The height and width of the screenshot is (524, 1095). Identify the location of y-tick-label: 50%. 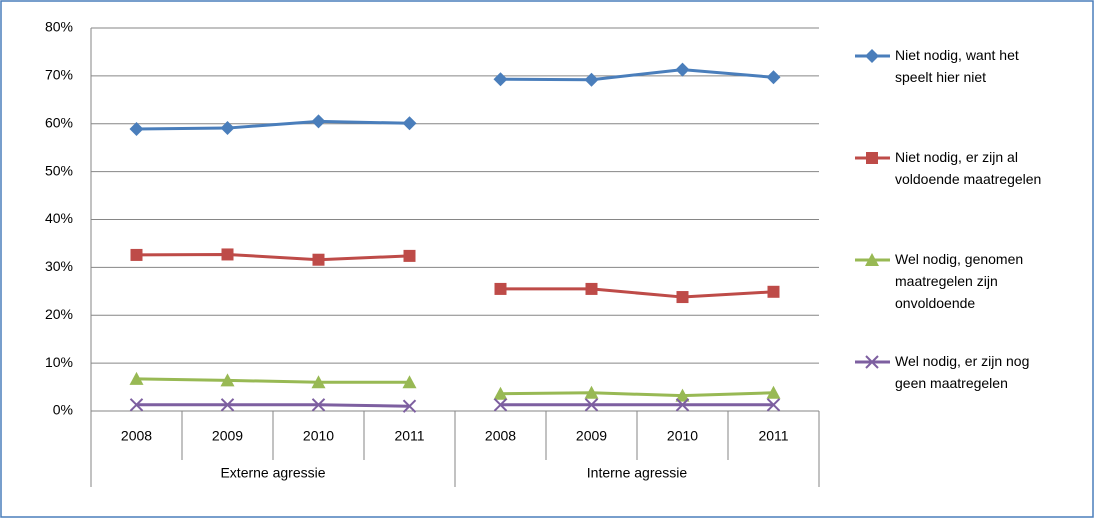
(59, 170).